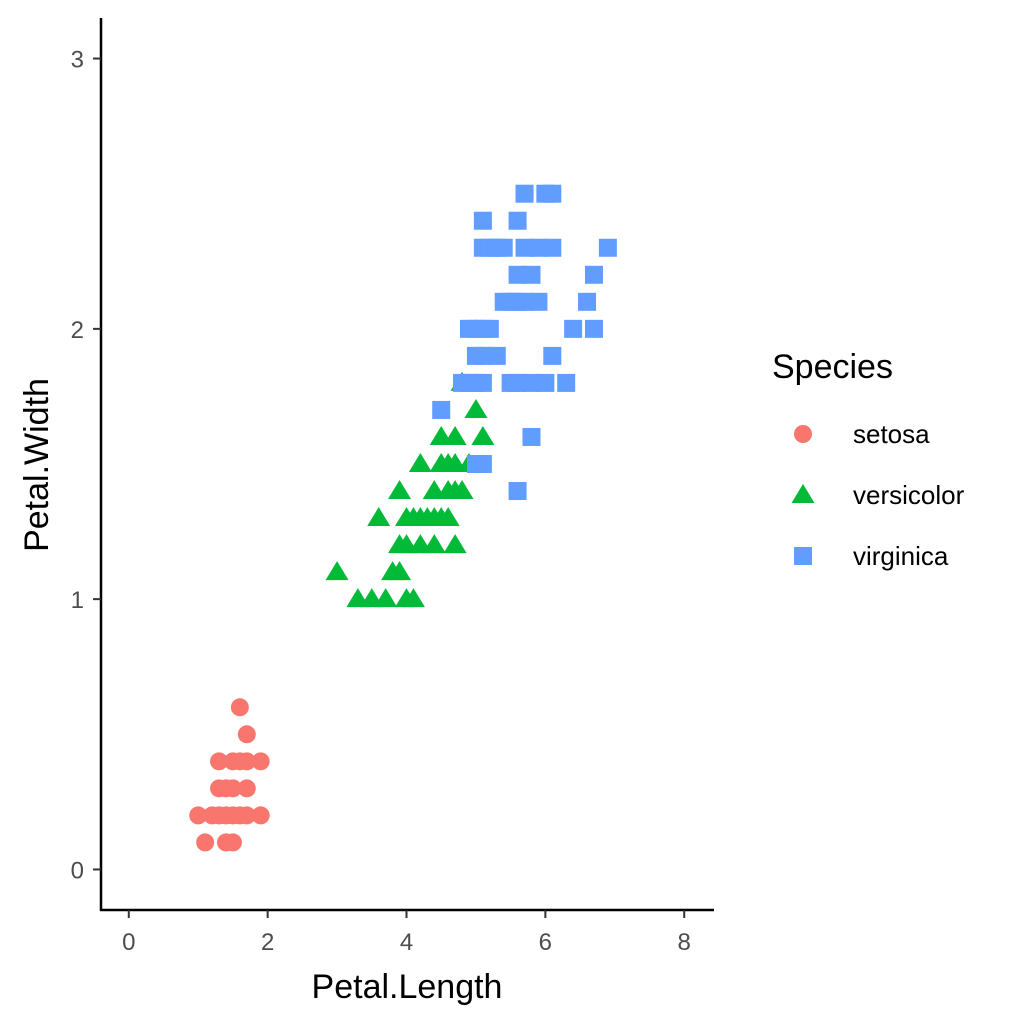  What do you see at coordinates (77, 600) in the screenshot?
I see `y-tick-label: 1` at bounding box center [77, 600].